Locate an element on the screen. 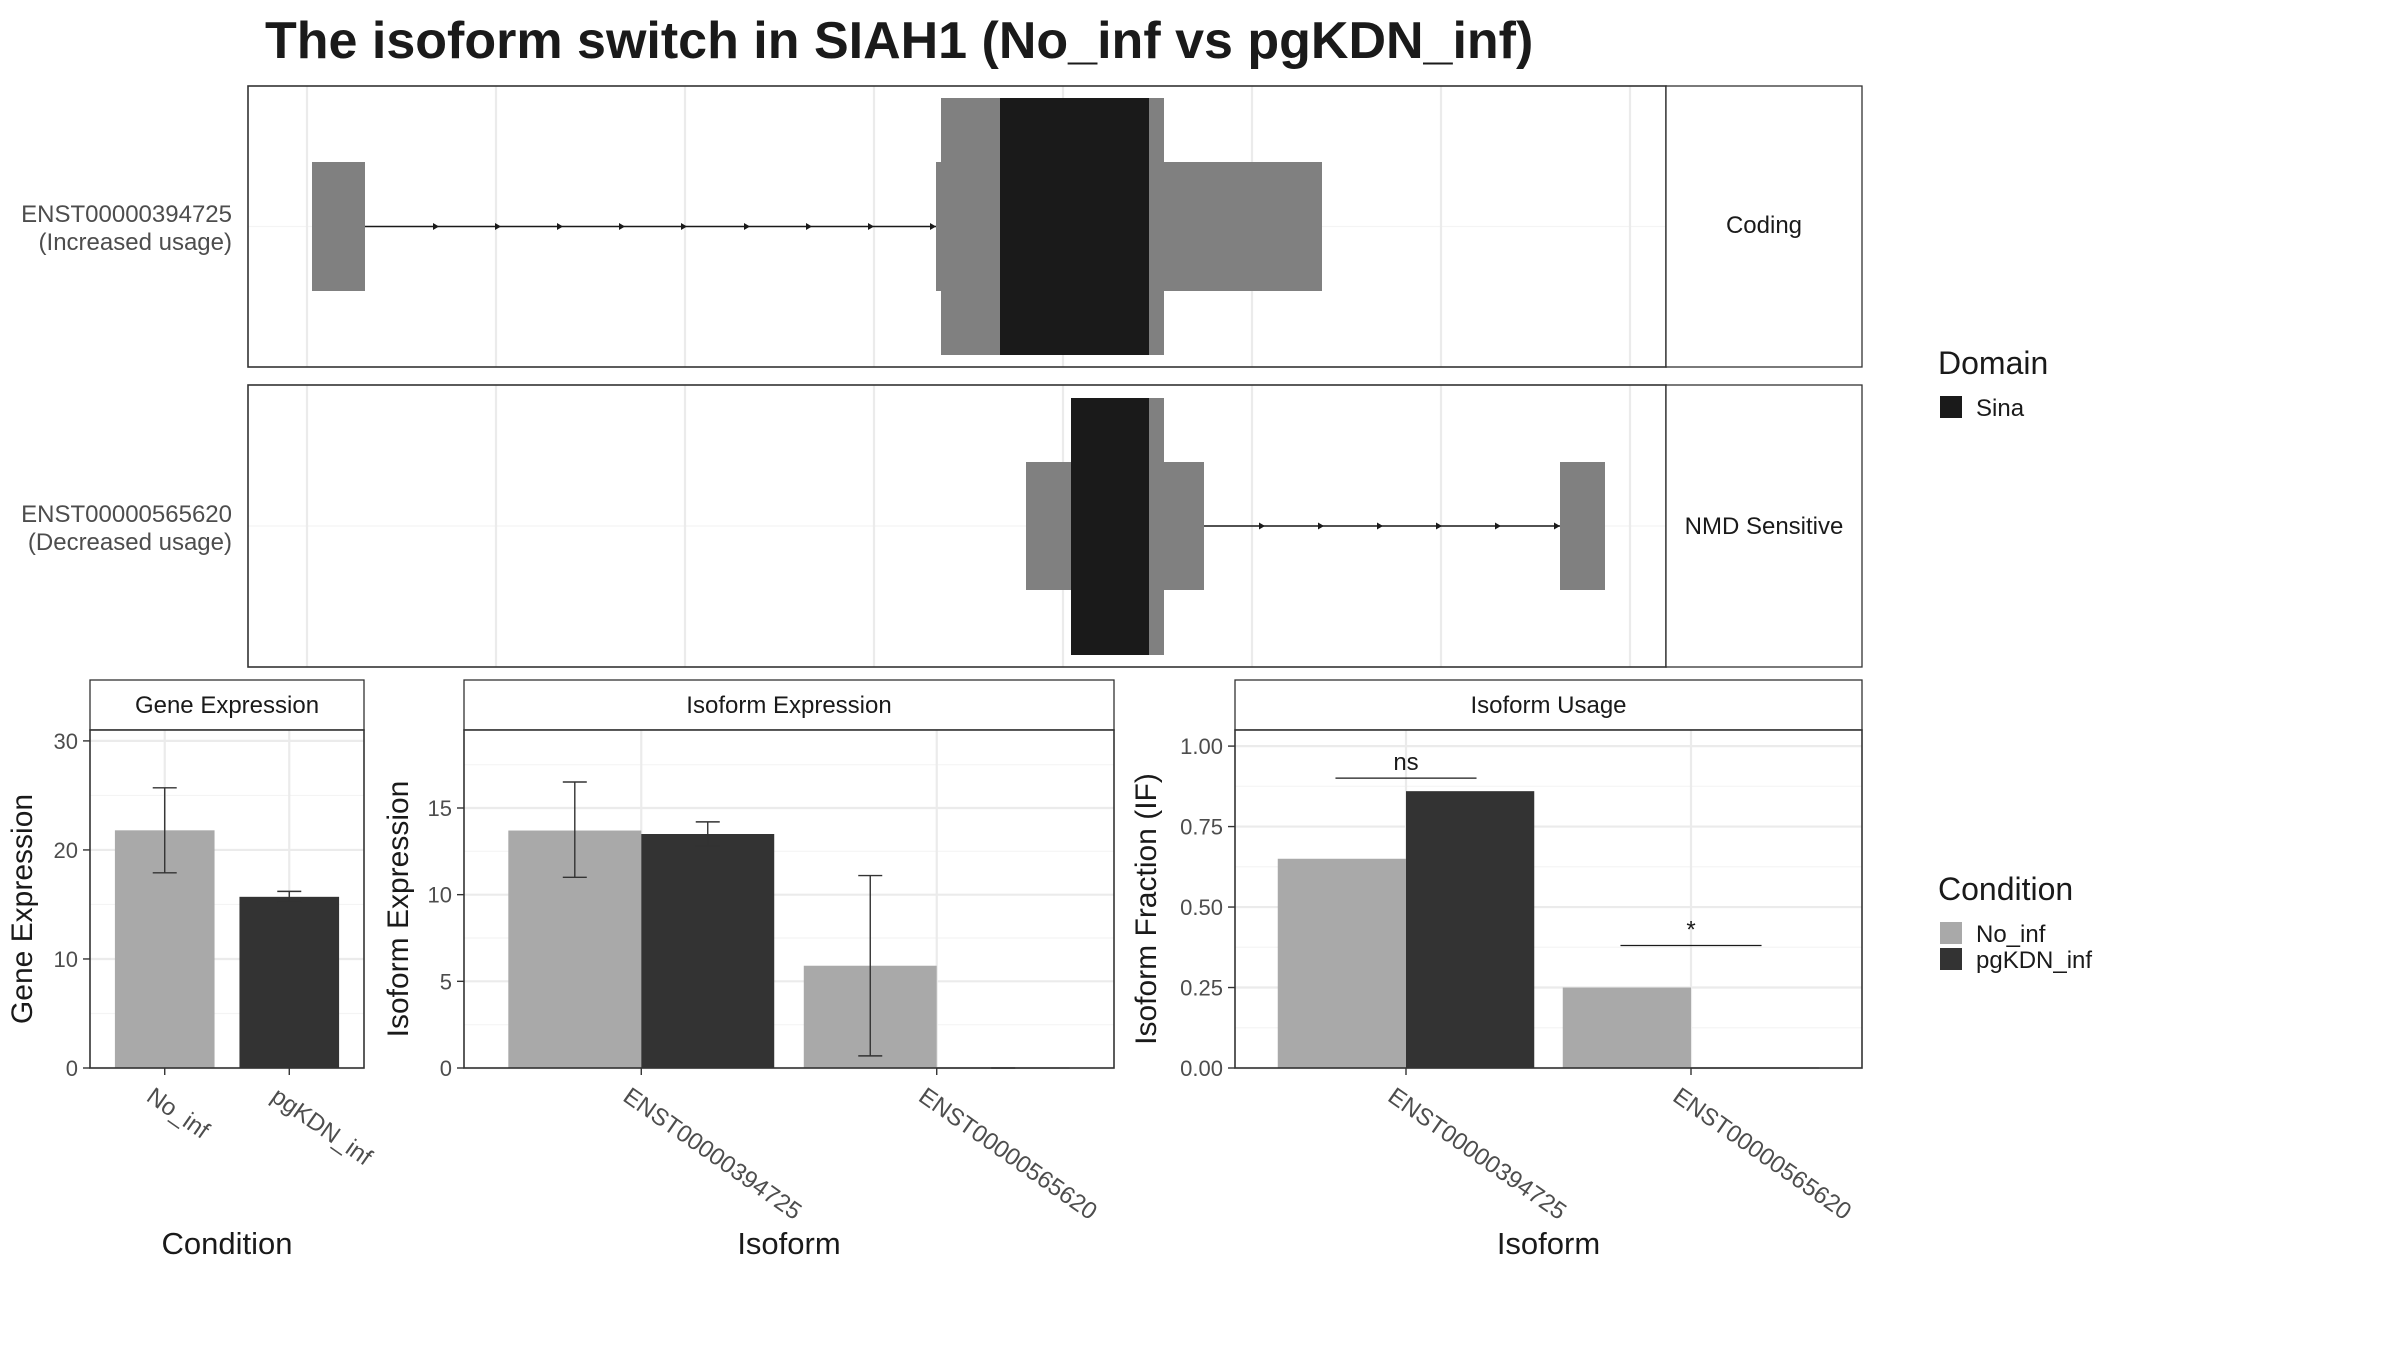 This screenshot has height=1350, width=2400. y-axis-title: Gene Expression is located at coordinates (22, 909).